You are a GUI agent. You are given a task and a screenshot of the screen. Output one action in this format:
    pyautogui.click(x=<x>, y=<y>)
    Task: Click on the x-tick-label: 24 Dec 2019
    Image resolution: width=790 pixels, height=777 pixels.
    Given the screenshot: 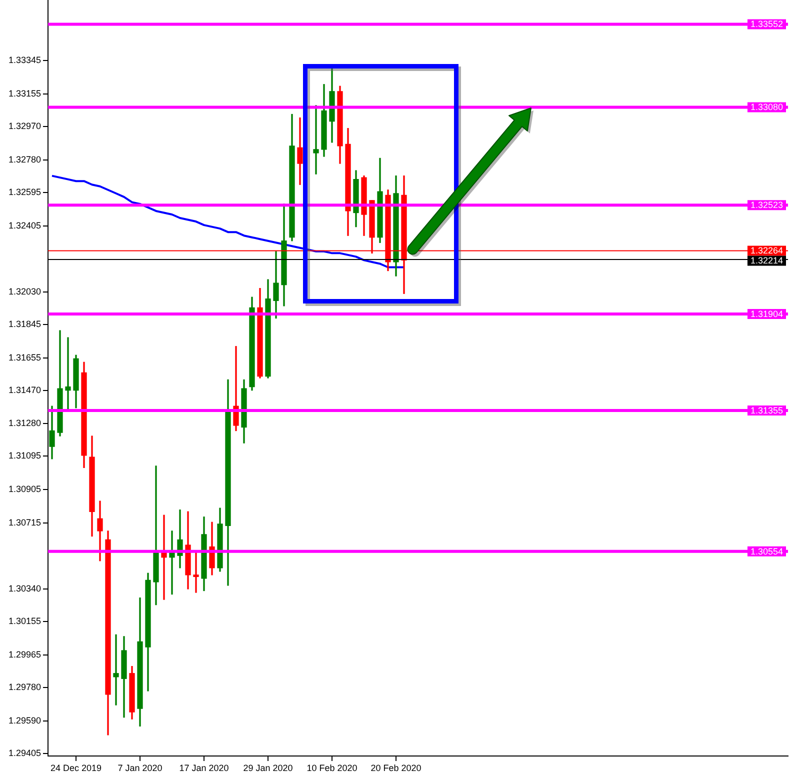 What is the action you would take?
    pyautogui.click(x=76, y=767)
    